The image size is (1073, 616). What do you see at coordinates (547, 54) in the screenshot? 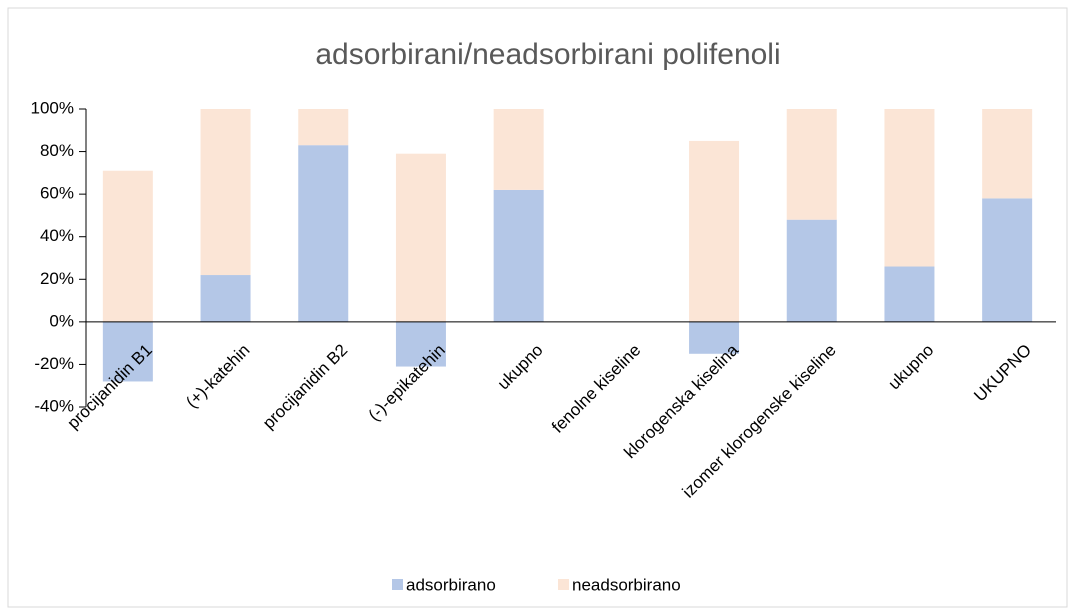
I see `chart-title: adsorbirani/neadsorbirani polifenoli` at bounding box center [547, 54].